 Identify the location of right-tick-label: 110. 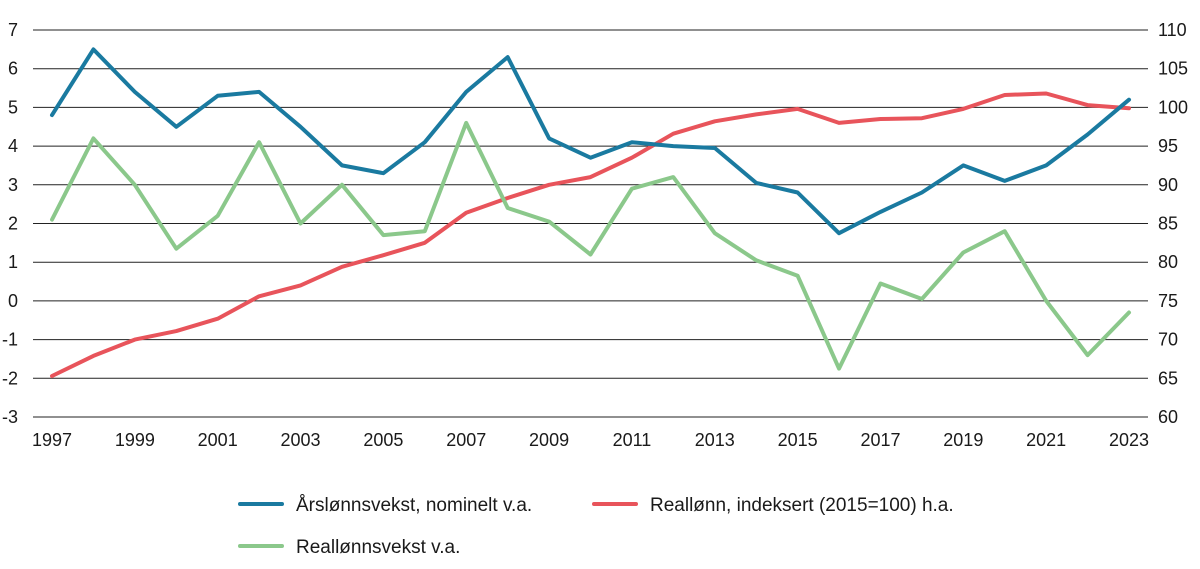
(1172, 30).